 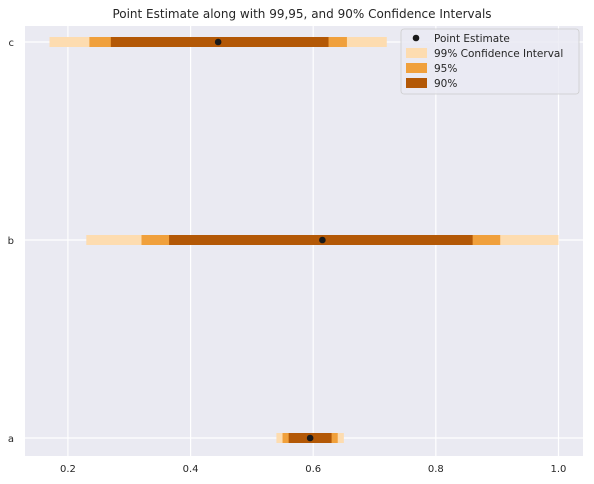 I want to click on legend-label: 99% Confidence Interval, so click(x=498, y=54).